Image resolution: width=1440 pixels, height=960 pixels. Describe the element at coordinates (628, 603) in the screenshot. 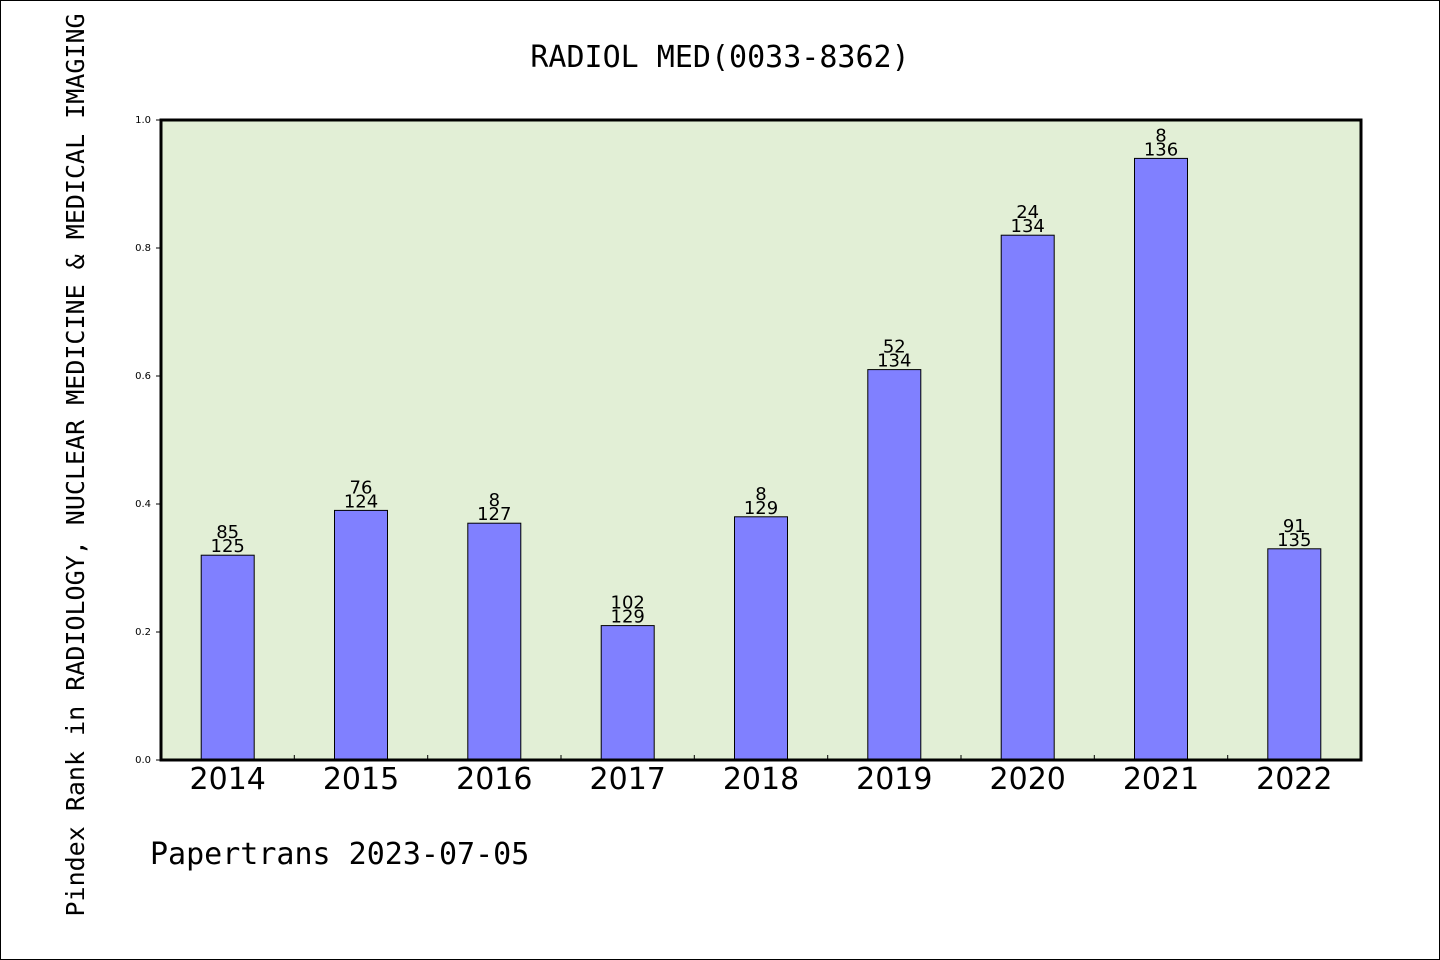

I see `bar-rank-label: 102` at that location.